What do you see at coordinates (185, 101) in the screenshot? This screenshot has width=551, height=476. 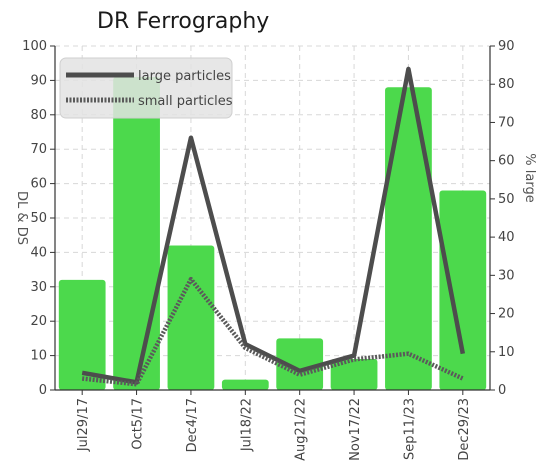 I see `legend-label-small: small particles` at bounding box center [185, 101].